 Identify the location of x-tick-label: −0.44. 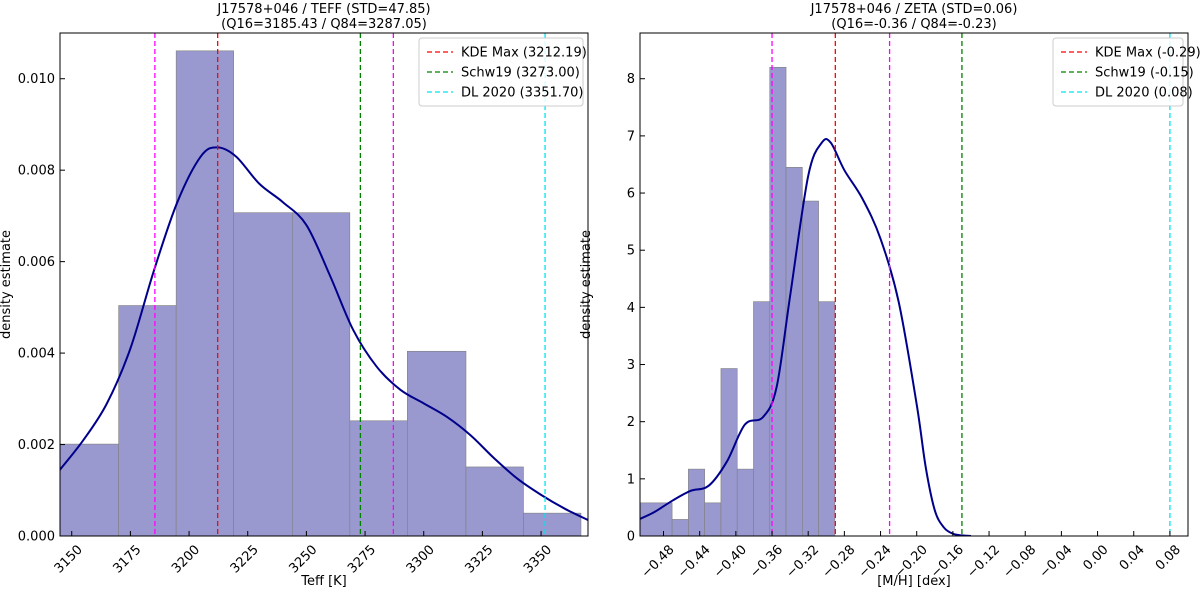
(694, 561).